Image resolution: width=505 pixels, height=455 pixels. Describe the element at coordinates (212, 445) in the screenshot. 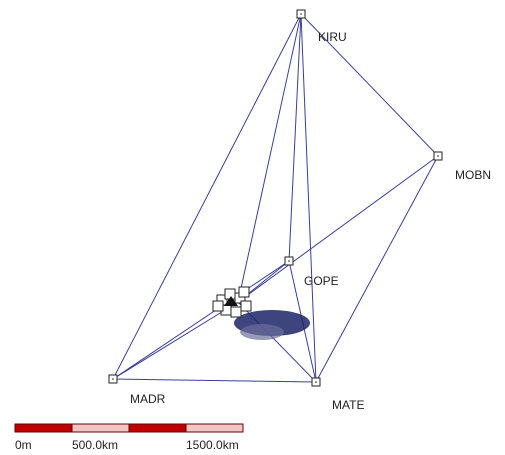

I see `scale-label: 1500.0km` at that location.